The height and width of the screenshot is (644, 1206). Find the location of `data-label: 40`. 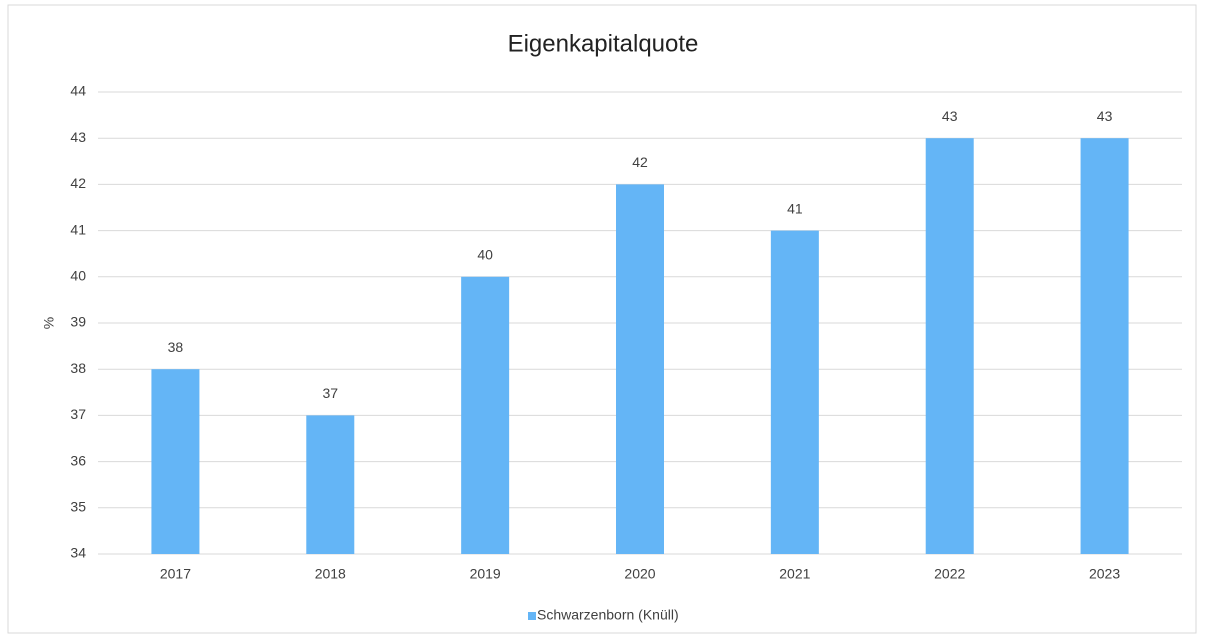

data-label: 40 is located at coordinates (485, 255).